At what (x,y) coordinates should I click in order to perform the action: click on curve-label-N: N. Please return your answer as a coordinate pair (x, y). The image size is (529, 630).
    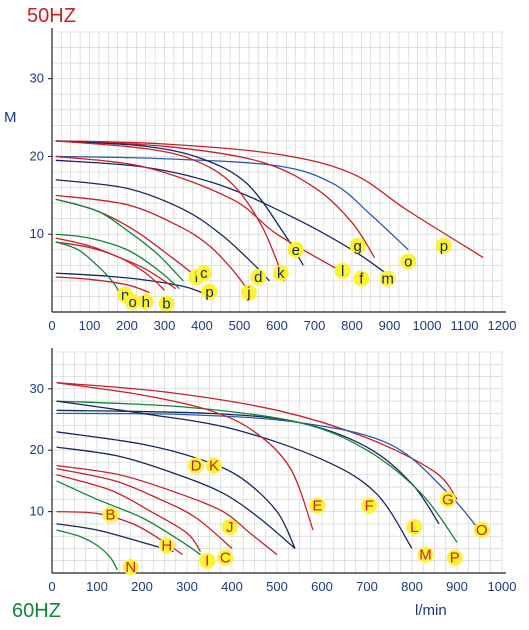
    Looking at the image, I should click on (130, 567).